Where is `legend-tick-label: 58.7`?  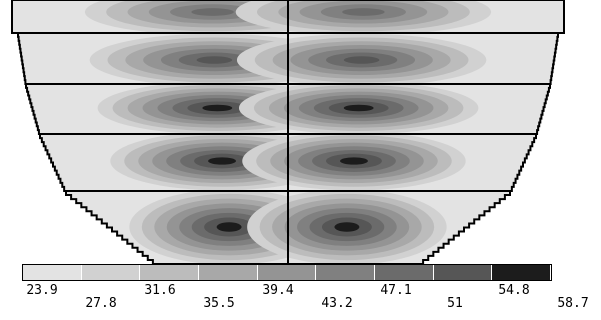
legend-tick-label: 58.7 is located at coordinates (573, 303).